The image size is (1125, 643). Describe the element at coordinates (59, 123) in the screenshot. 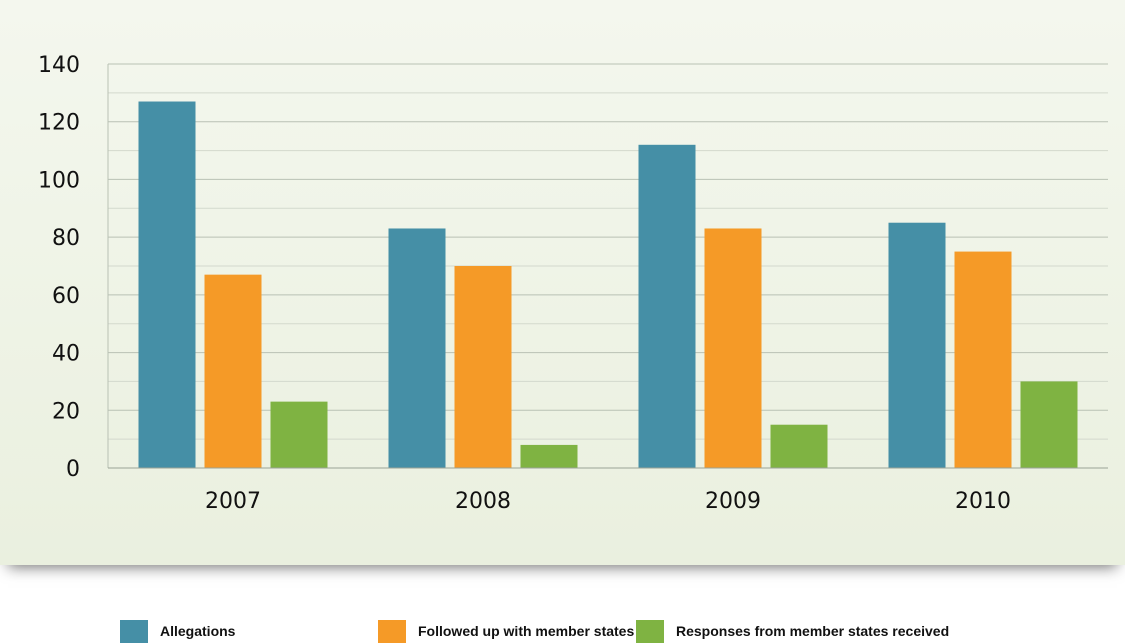

I see `y-tick-label: 120` at that location.